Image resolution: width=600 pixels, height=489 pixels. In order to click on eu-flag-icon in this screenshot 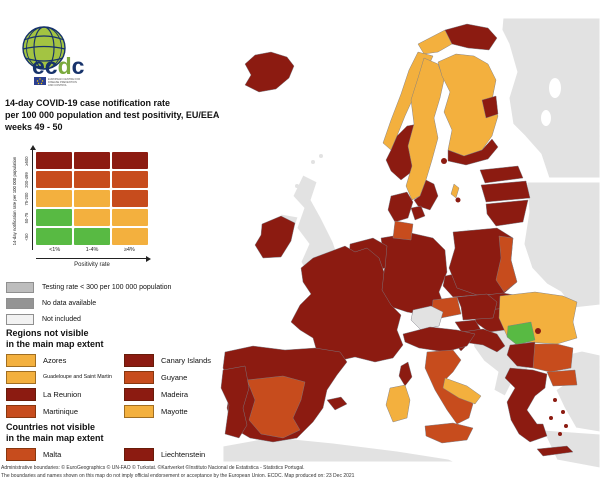, I will do `click(40, 81)`.